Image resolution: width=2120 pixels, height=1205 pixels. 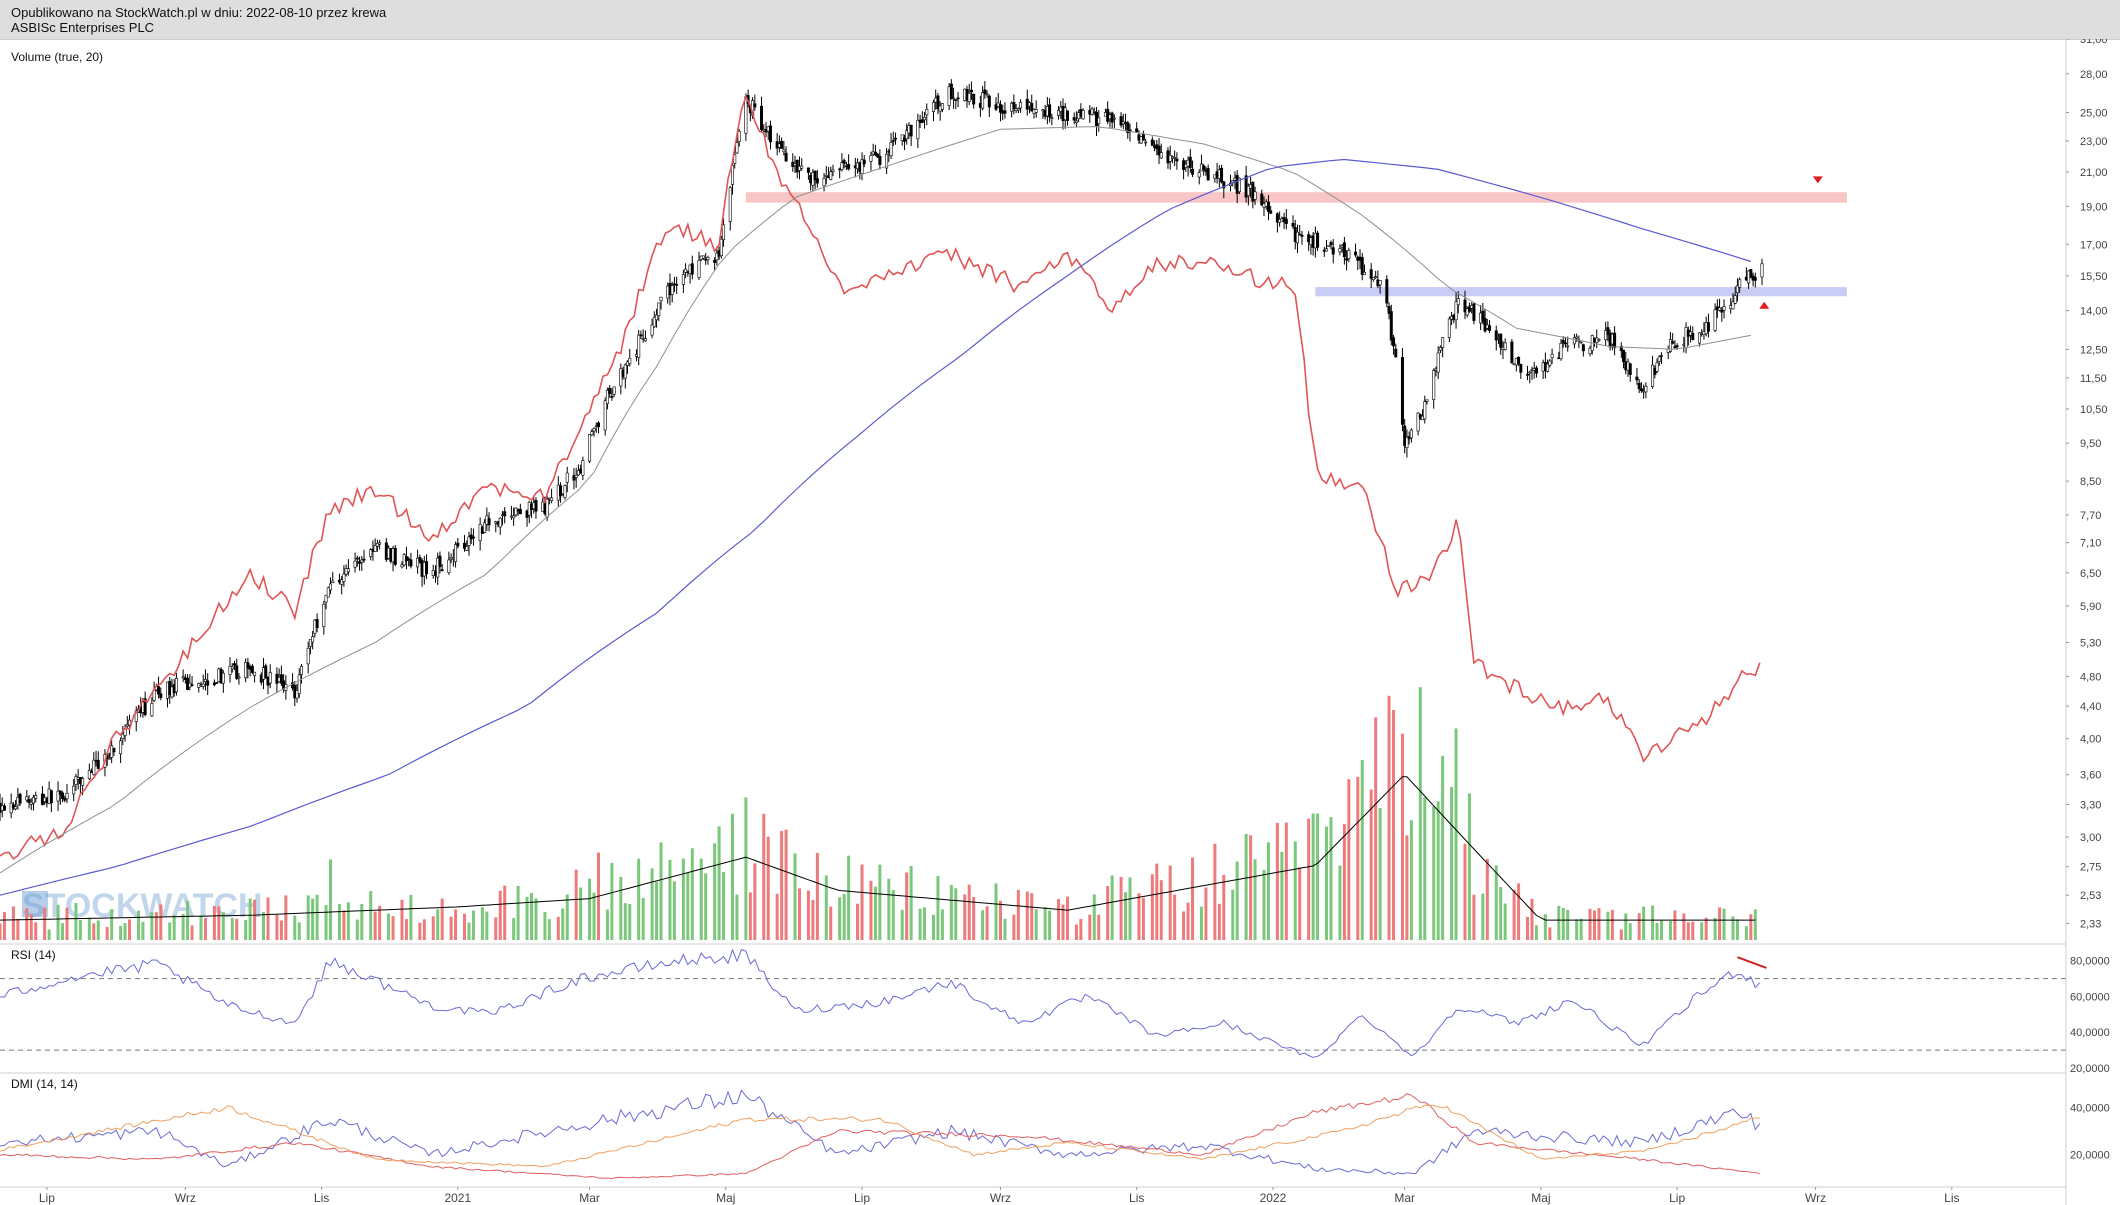 I want to click on rsi-tick-label: 20,0000, so click(x=2090, y=1069).